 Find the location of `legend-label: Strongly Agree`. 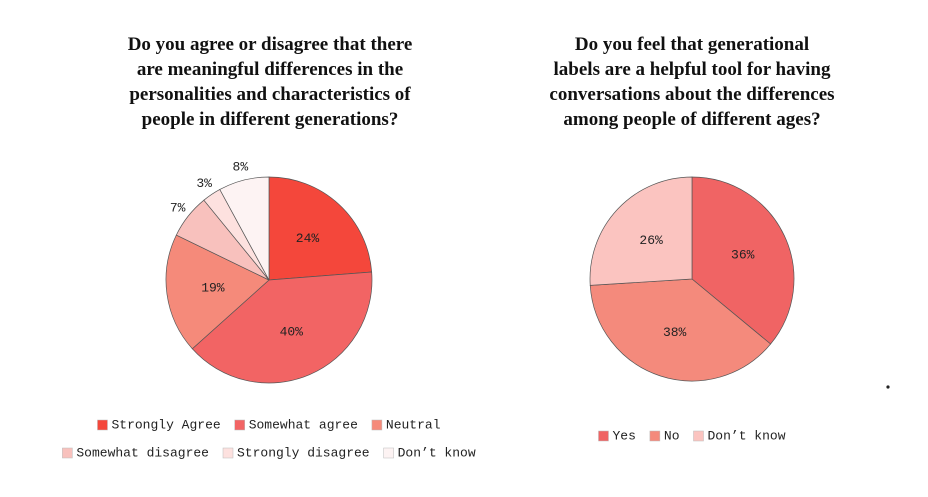

legend-label: Strongly Agree is located at coordinates (165, 424).